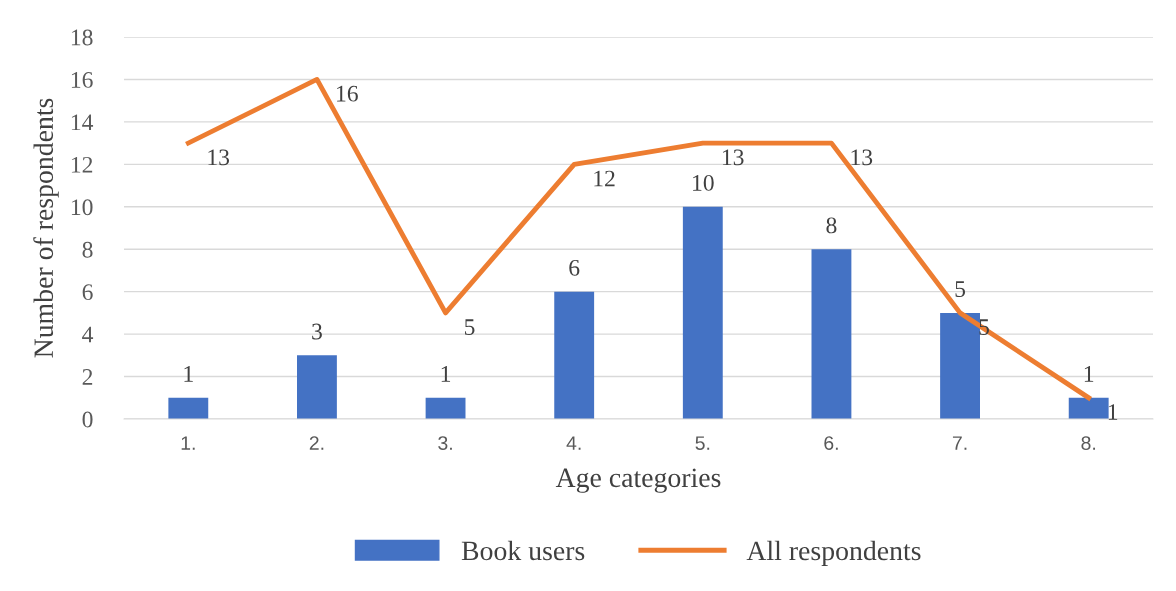 The height and width of the screenshot is (591, 1176). I want to click on data-label: 16, so click(347, 93).